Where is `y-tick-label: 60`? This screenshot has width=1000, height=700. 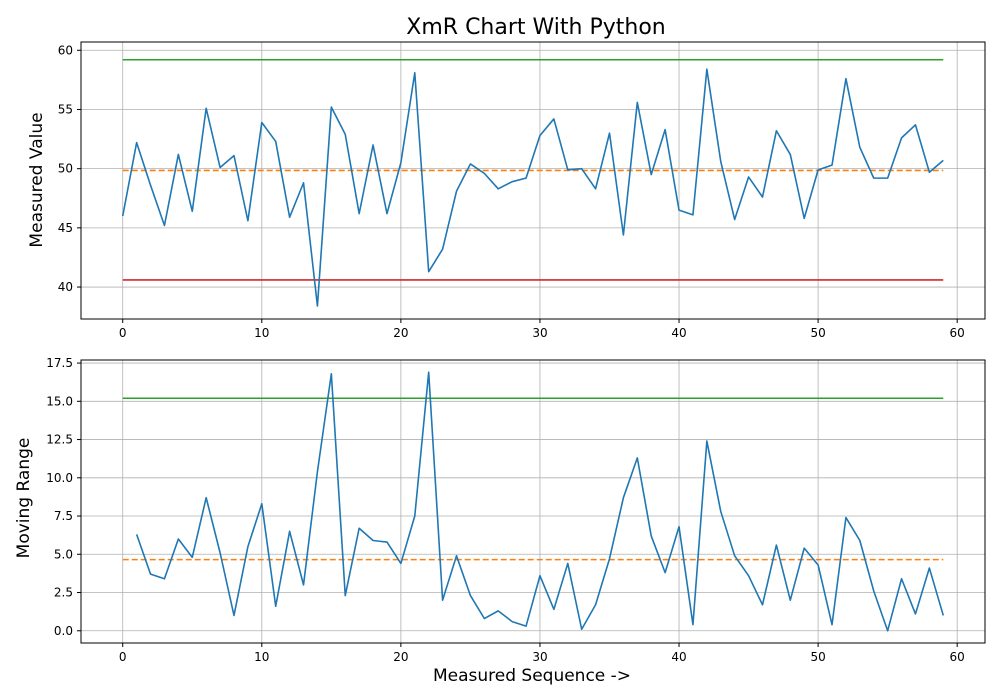
y-tick-label: 60 is located at coordinates (65, 50).